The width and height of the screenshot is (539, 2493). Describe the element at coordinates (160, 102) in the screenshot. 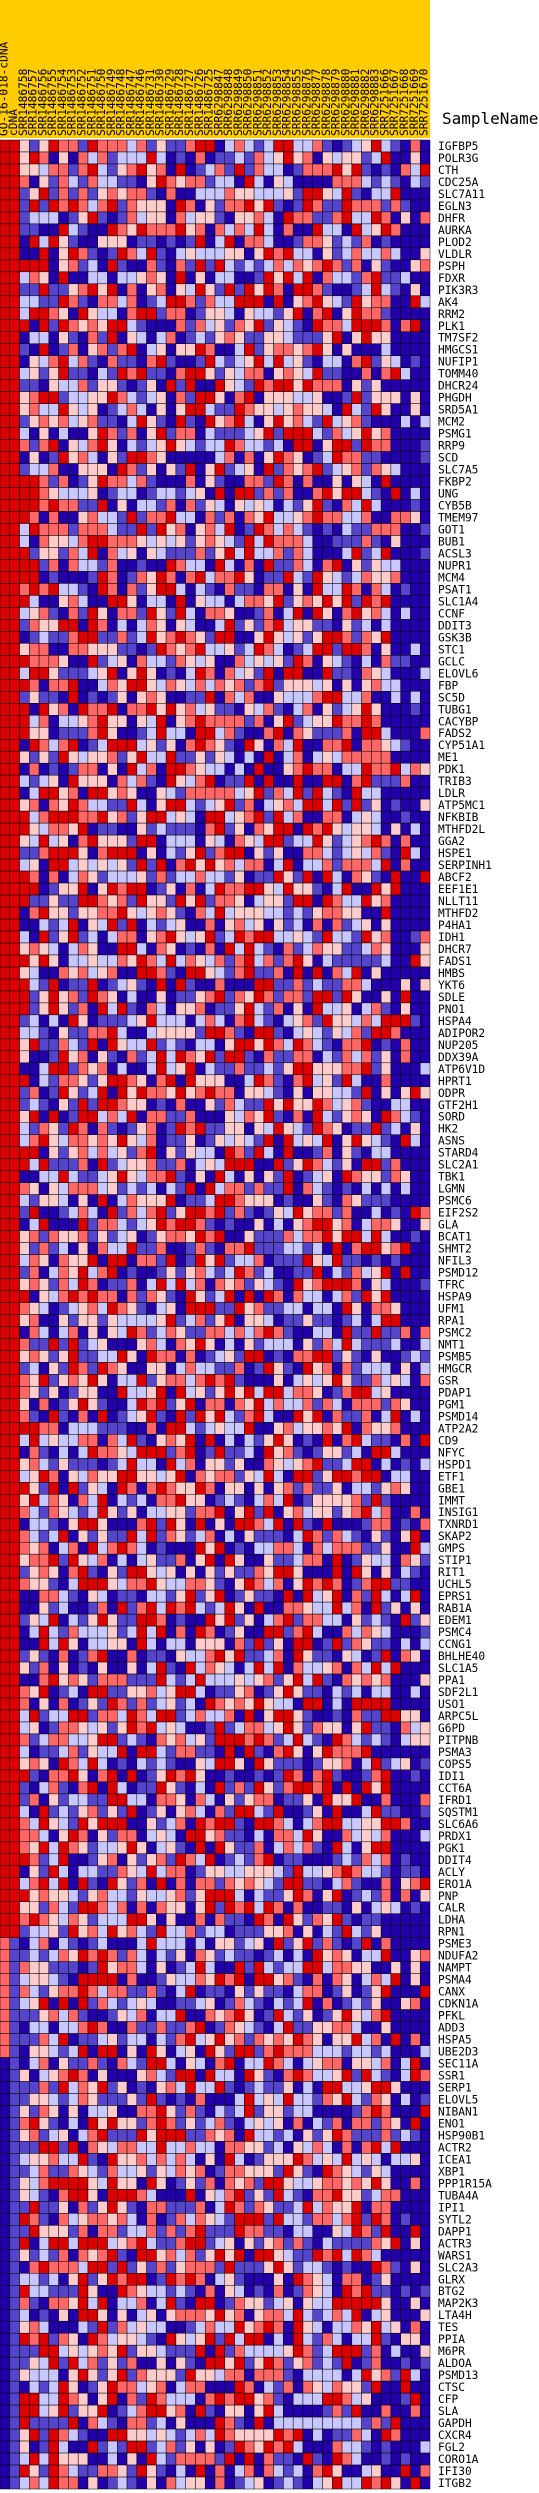

I see `column-label: SRR1486730` at that location.